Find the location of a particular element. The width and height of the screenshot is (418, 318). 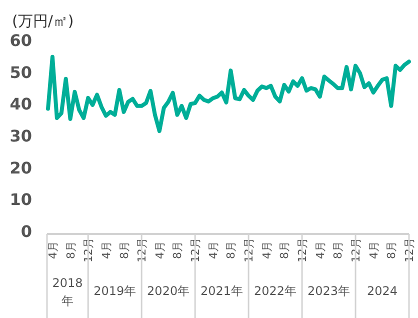

ylabel: (万円/㎡) is located at coordinates (43, 21).